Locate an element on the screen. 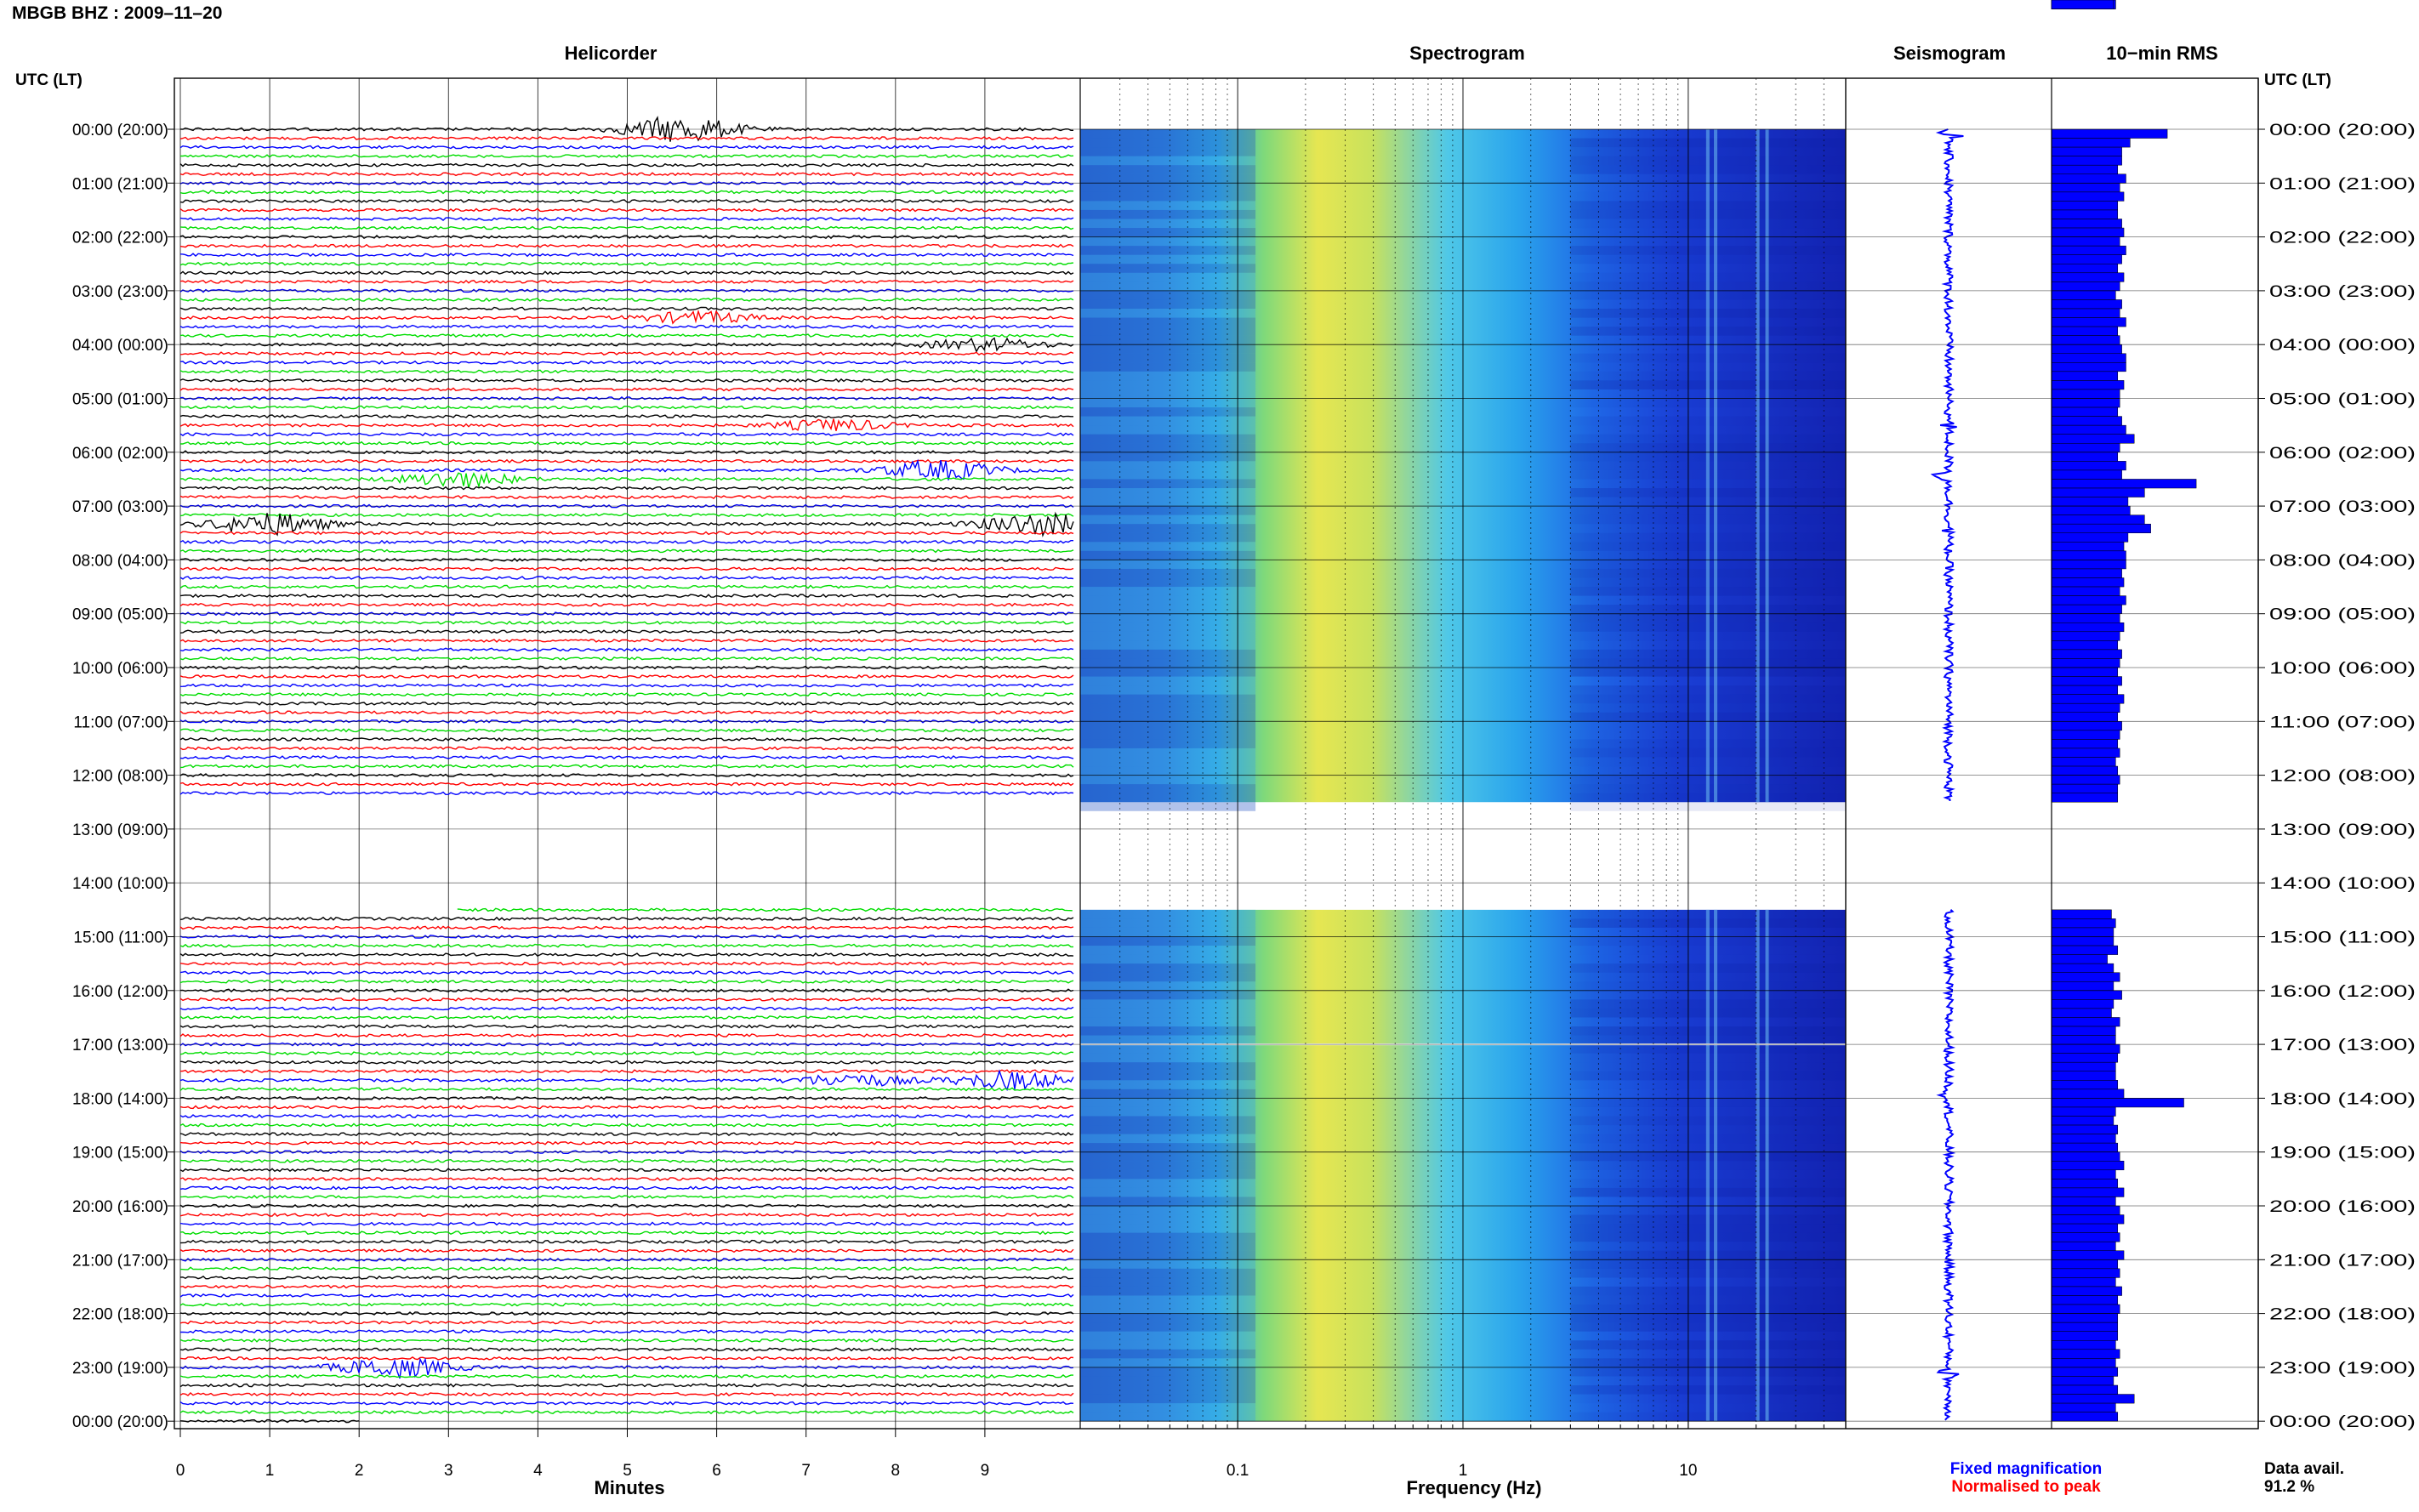 This screenshot has height=1512, width=2419. time-tick-label-left: 02:00 (22:00) is located at coordinates (120, 238).